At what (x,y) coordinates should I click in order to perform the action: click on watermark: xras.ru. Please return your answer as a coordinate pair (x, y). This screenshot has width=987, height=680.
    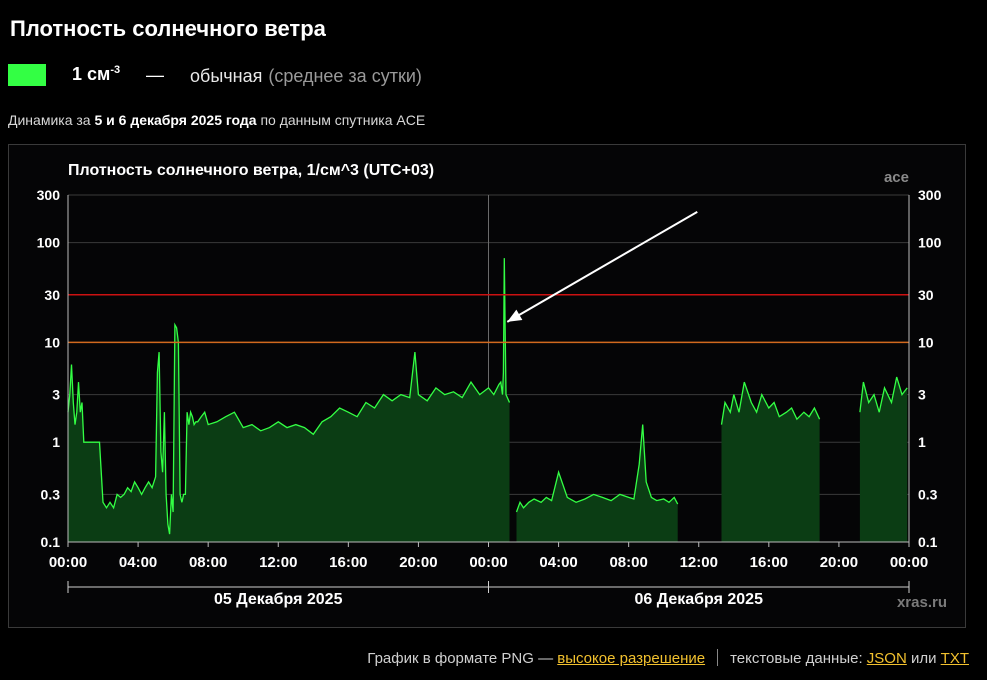
    Looking at the image, I should click on (922, 602).